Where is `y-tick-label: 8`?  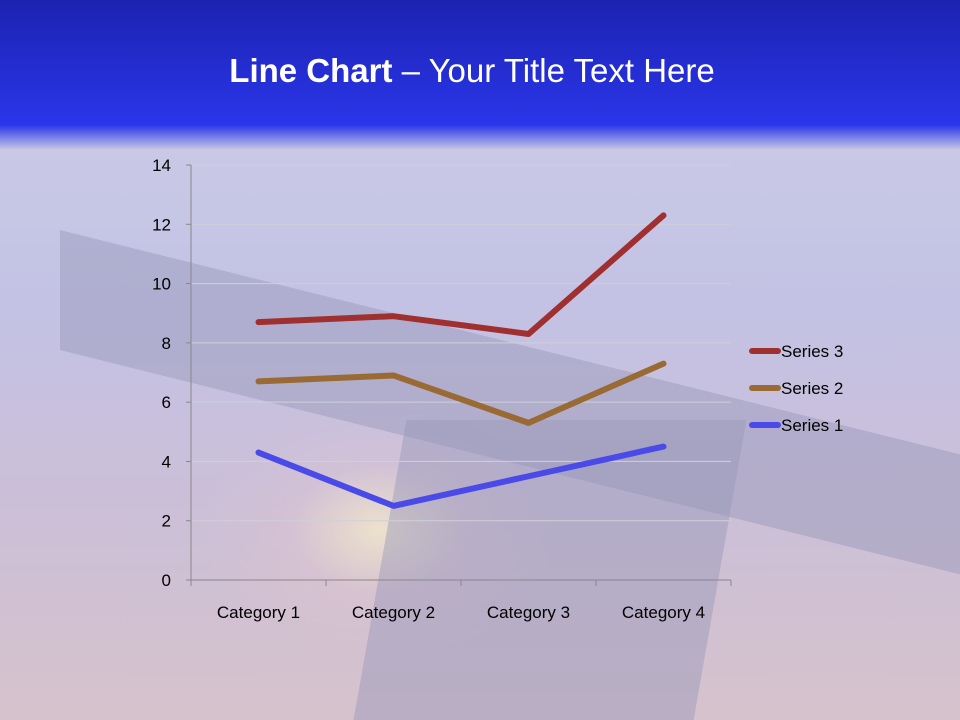
y-tick-label: 8 is located at coordinates (166, 343).